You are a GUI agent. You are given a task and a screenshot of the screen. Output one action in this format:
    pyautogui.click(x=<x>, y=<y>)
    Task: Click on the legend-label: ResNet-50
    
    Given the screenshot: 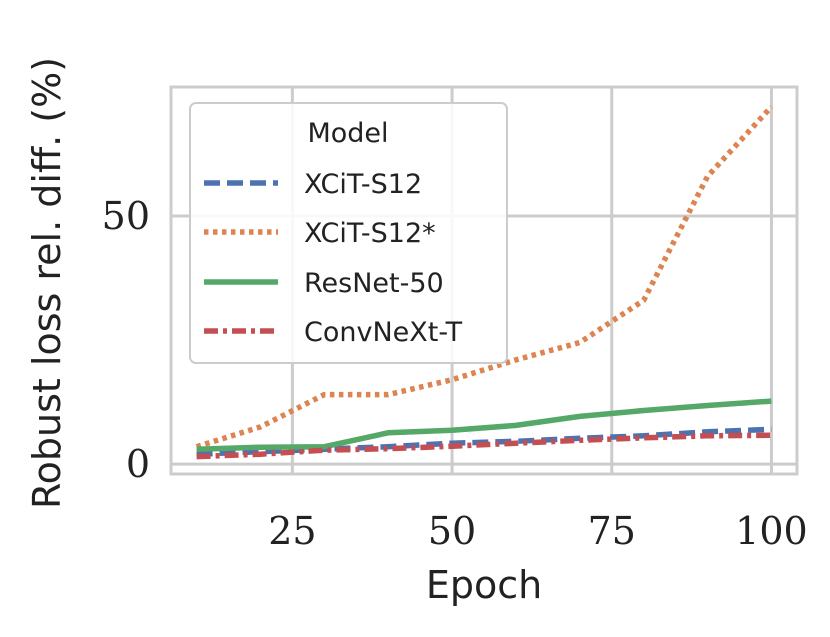 What is the action you would take?
    pyautogui.click(x=374, y=283)
    